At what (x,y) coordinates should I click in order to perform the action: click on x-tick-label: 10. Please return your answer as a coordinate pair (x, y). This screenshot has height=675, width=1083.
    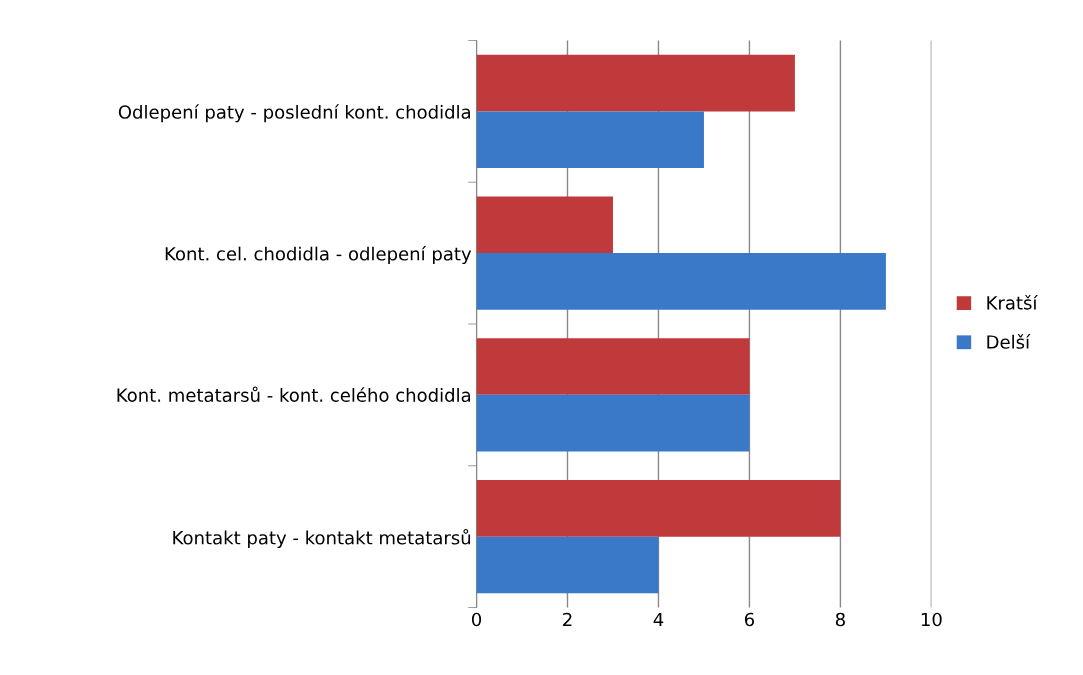
    Looking at the image, I should click on (931, 619).